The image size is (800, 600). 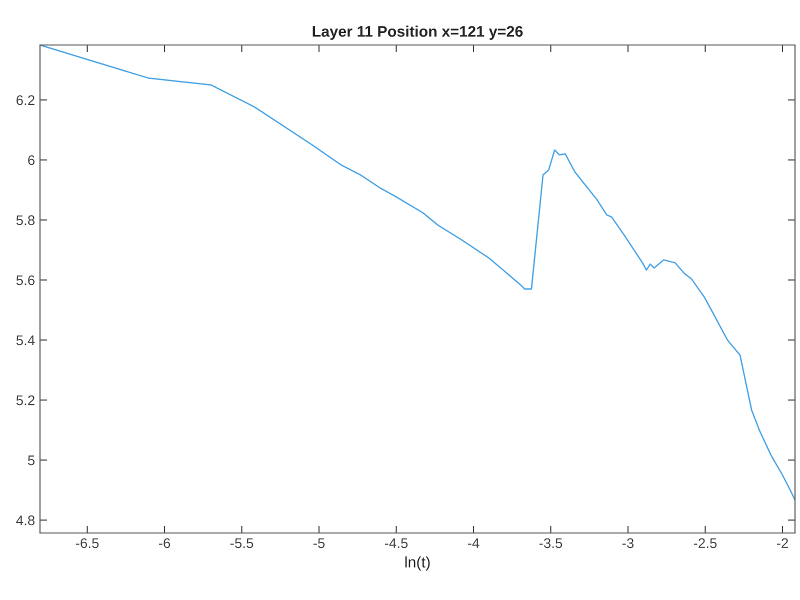 I want to click on x-tick-label: -5, so click(x=319, y=543).